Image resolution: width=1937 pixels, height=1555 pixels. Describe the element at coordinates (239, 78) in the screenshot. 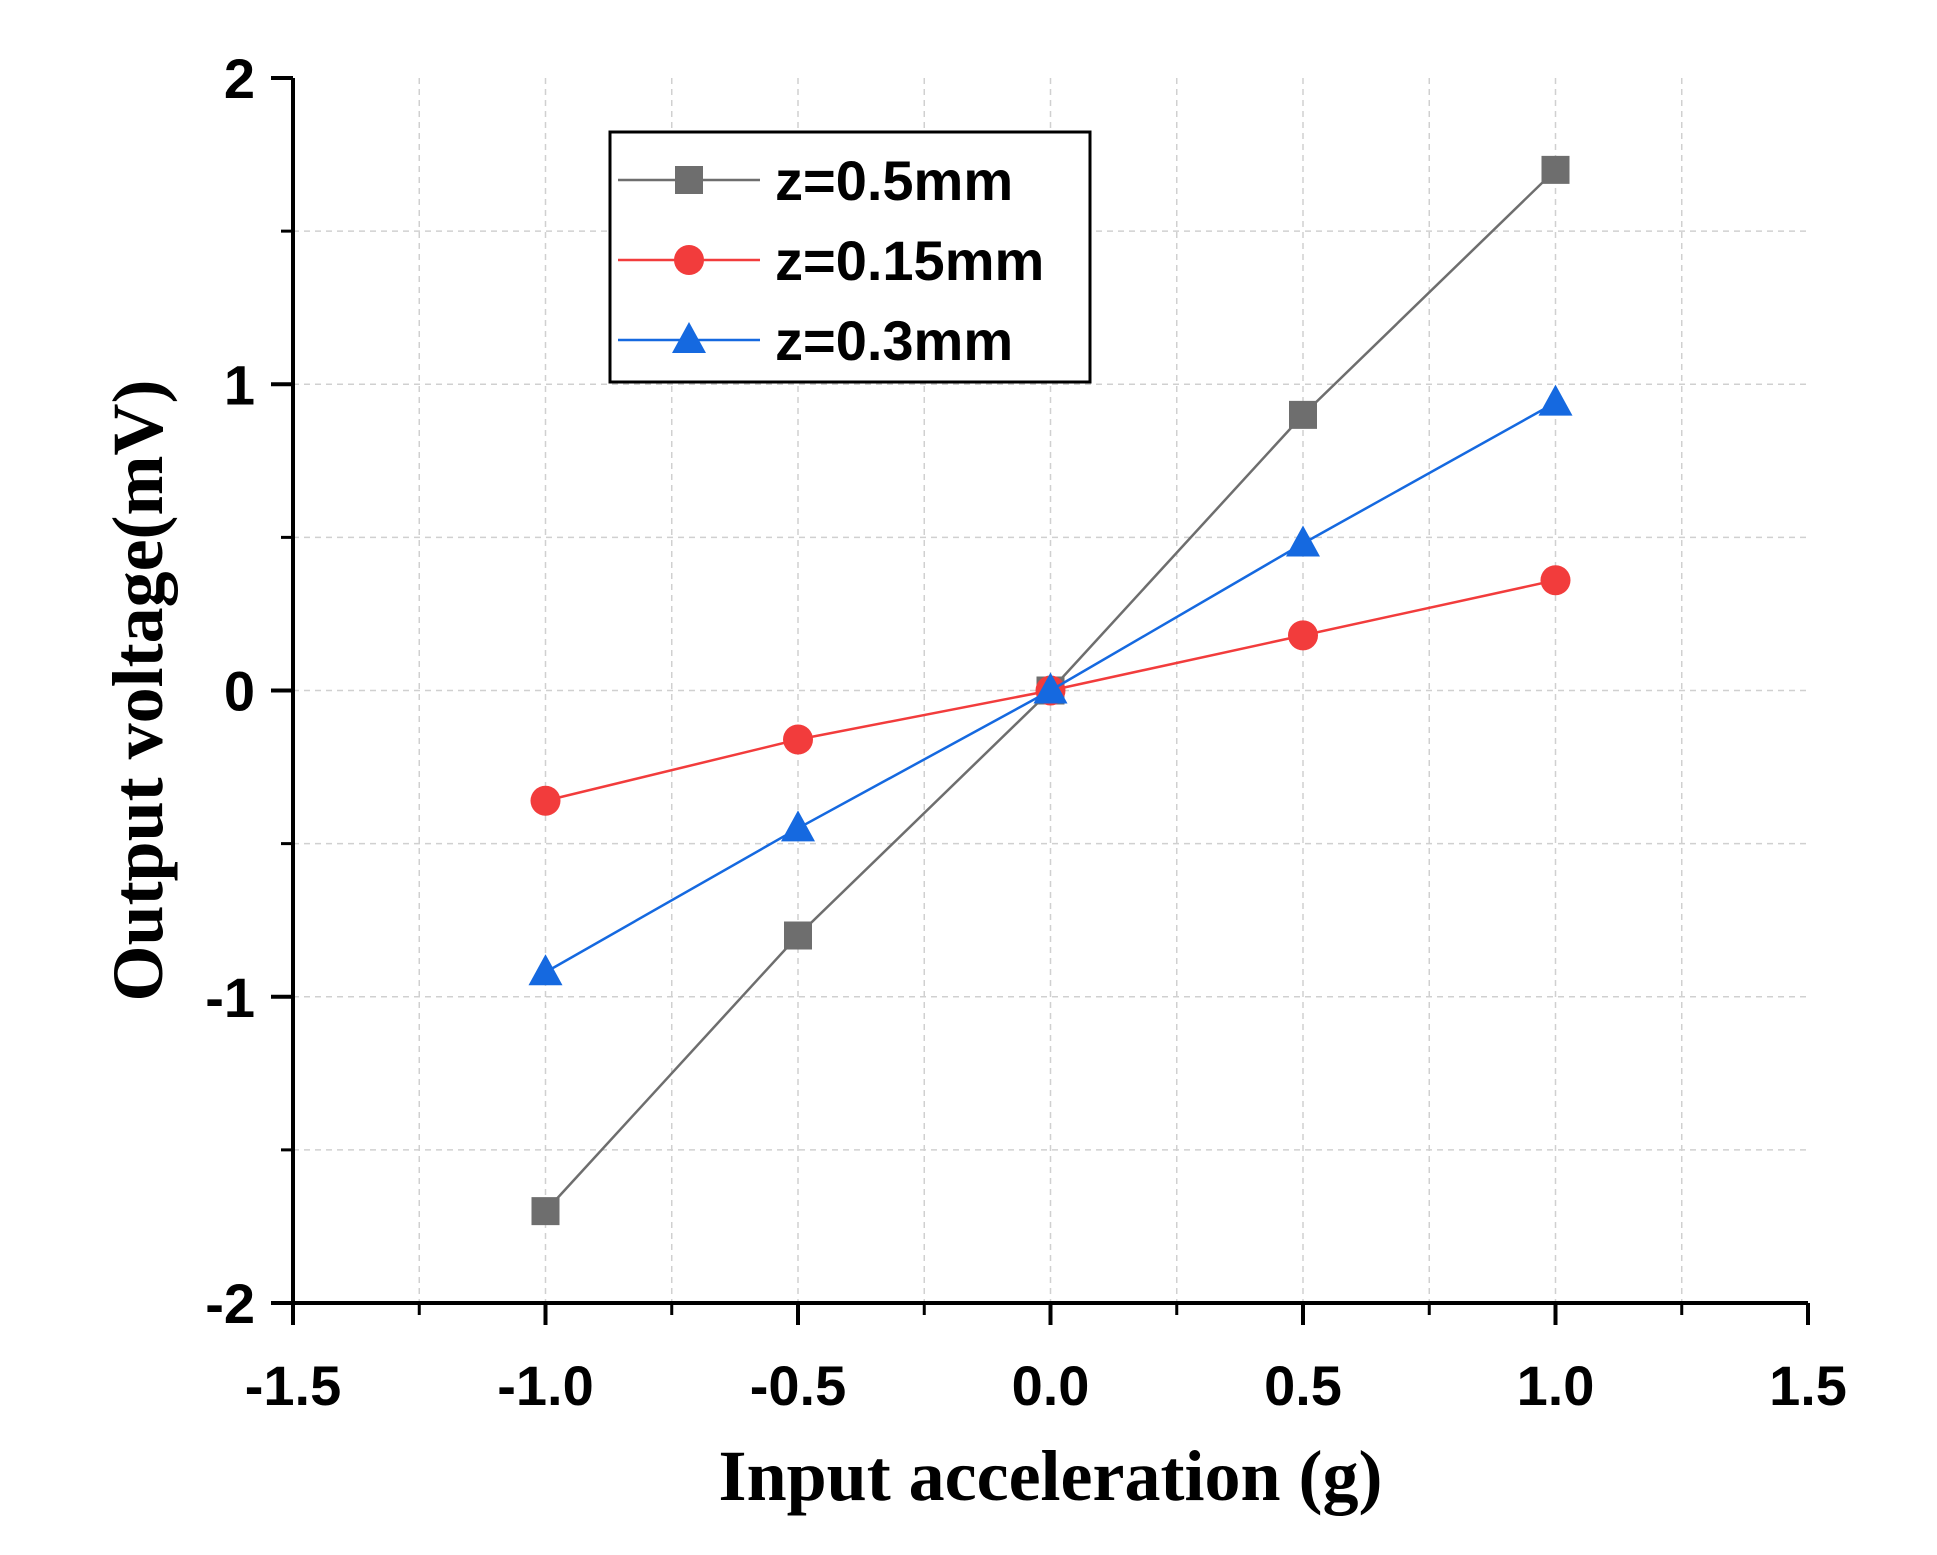

I see `y-tick-label: 2` at that location.